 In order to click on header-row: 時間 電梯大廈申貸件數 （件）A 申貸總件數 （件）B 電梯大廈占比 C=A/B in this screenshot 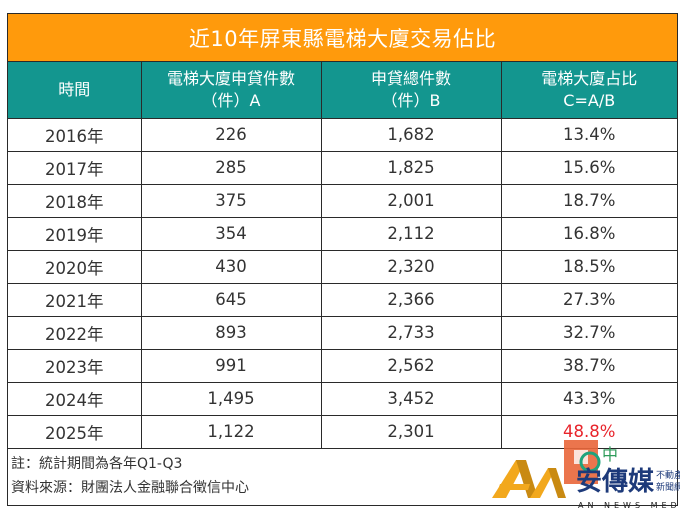, I will do `click(342, 90)`.